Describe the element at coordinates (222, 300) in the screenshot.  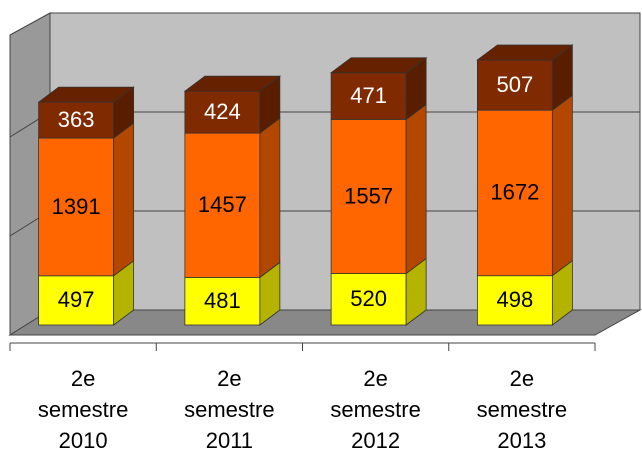
I see `data-label: 481` at that location.